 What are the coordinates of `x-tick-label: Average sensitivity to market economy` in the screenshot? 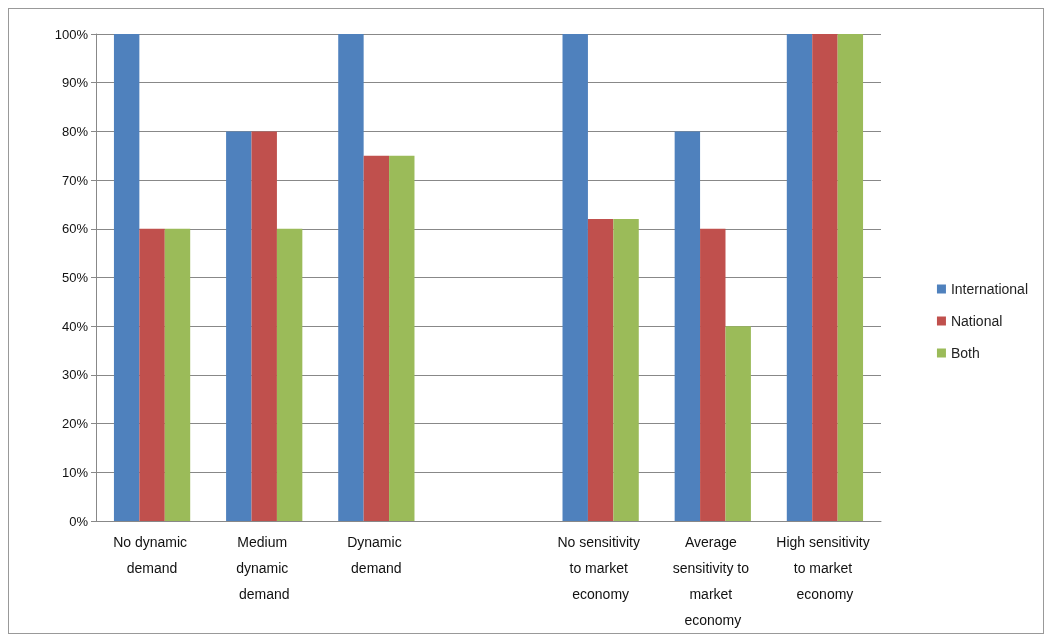 It's located at (712, 581).